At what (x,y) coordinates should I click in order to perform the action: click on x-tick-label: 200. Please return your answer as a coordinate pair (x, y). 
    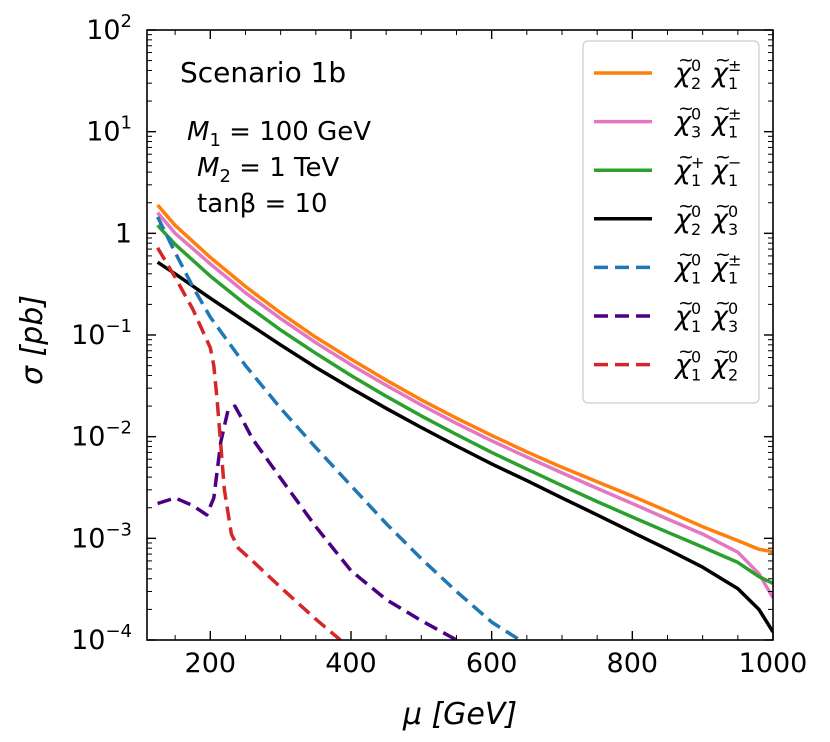
    Looking at the image, I should click on (211, 663).